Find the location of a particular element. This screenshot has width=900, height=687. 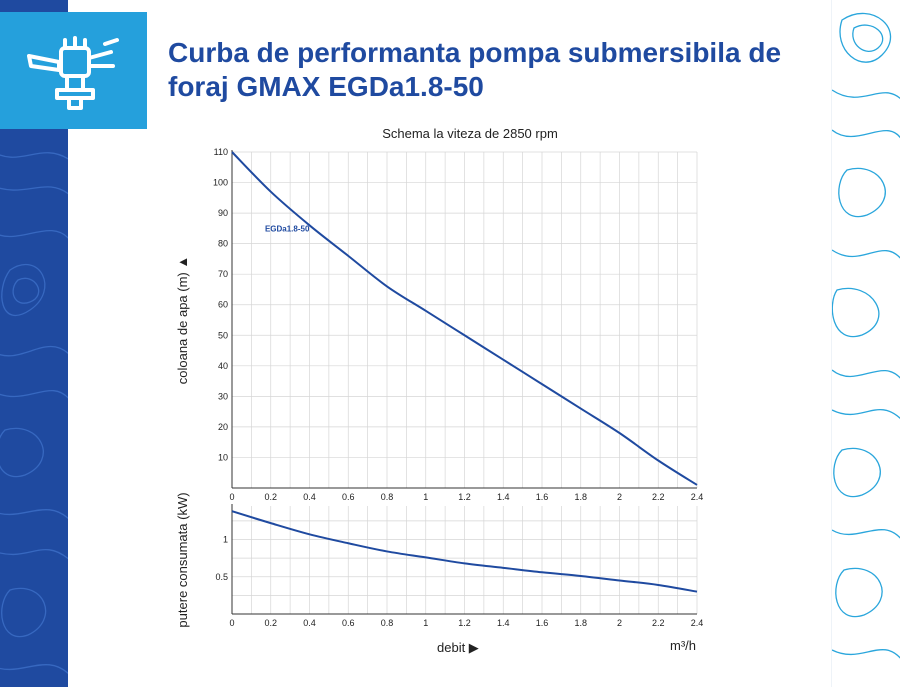

y-tick-label: 1 is located at coordinates (225, 540).